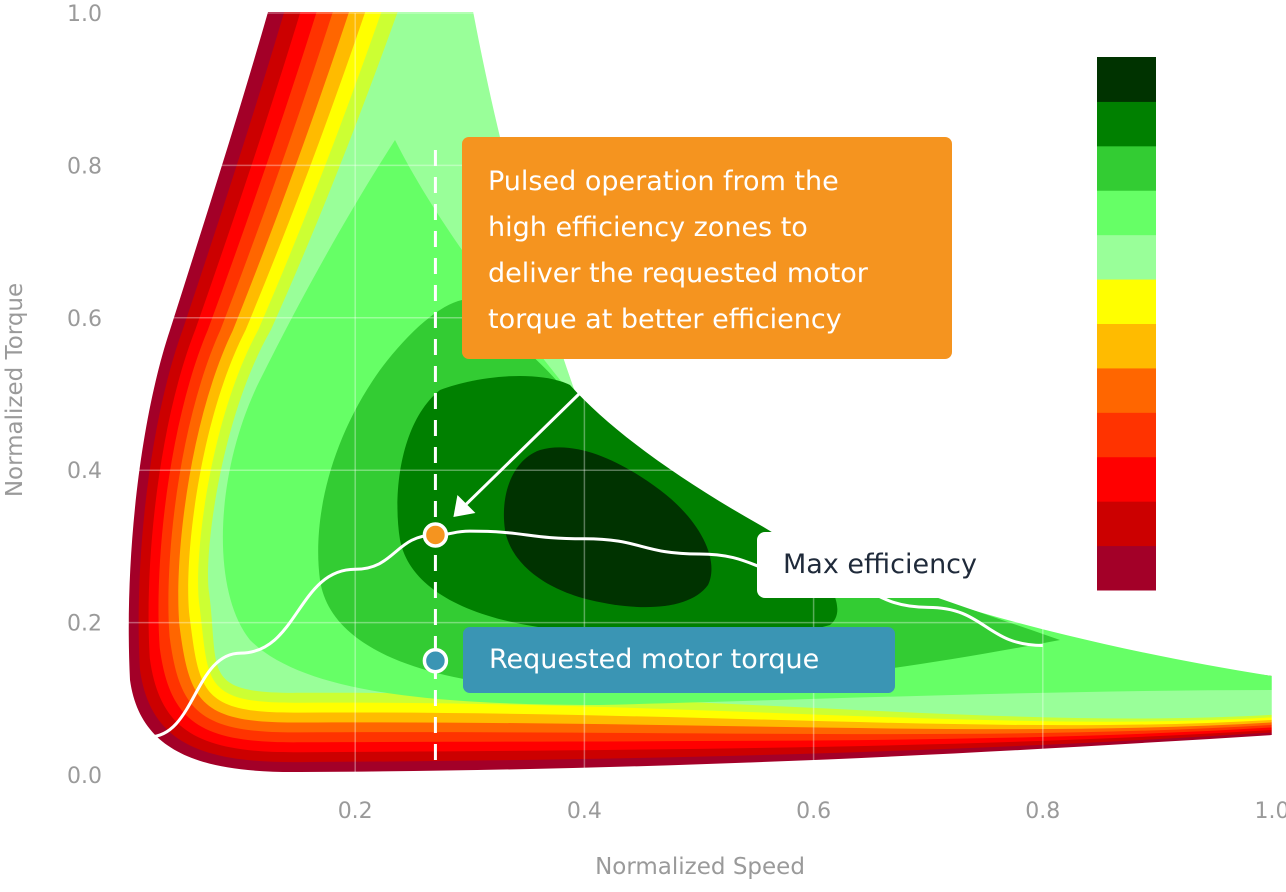 The height and width of the screenshot is (892, 1286). What do you see at coordinates (700, 867) in the screenshot?
I see `x-axis-label: Normalized Speed` at bounding box center [700, 867].